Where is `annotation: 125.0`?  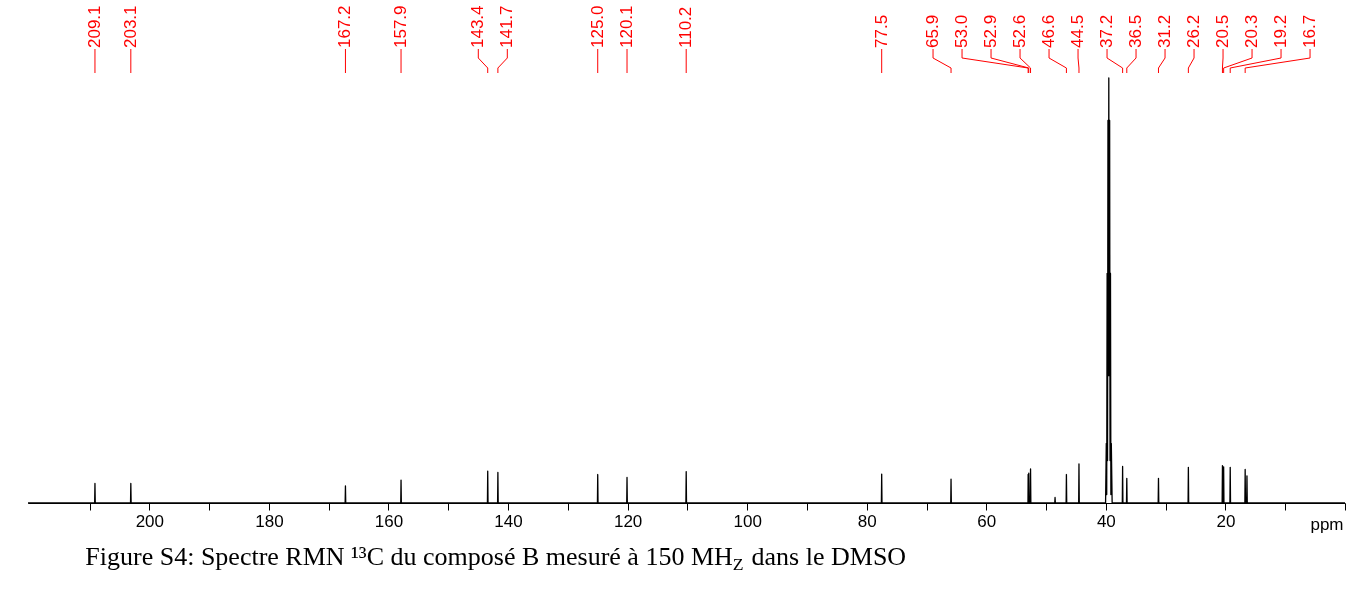 annotation: 125.0 is located at coordinates (597, 26).